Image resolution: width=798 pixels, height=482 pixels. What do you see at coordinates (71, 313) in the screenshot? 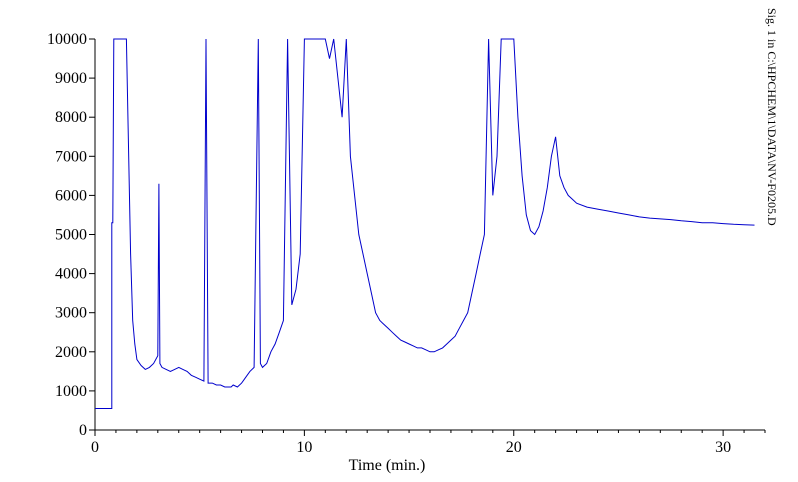
I see `y-tick-label: 3000` at bounding box center [71, 313].